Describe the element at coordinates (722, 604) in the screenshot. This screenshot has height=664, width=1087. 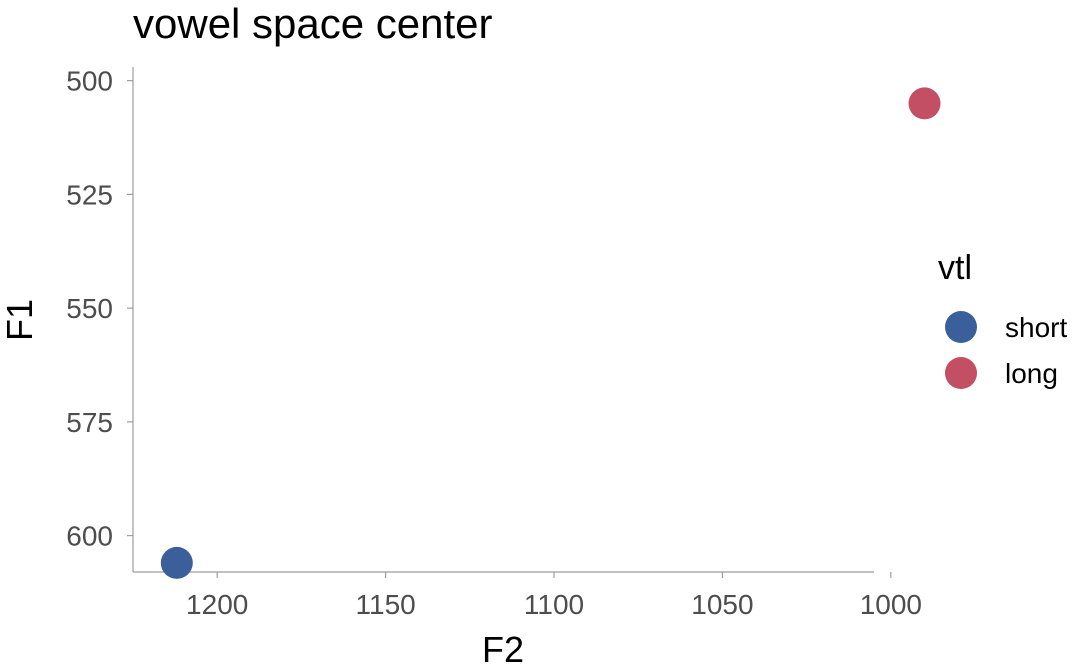
I see `x-tick-label: 1050` at that location.